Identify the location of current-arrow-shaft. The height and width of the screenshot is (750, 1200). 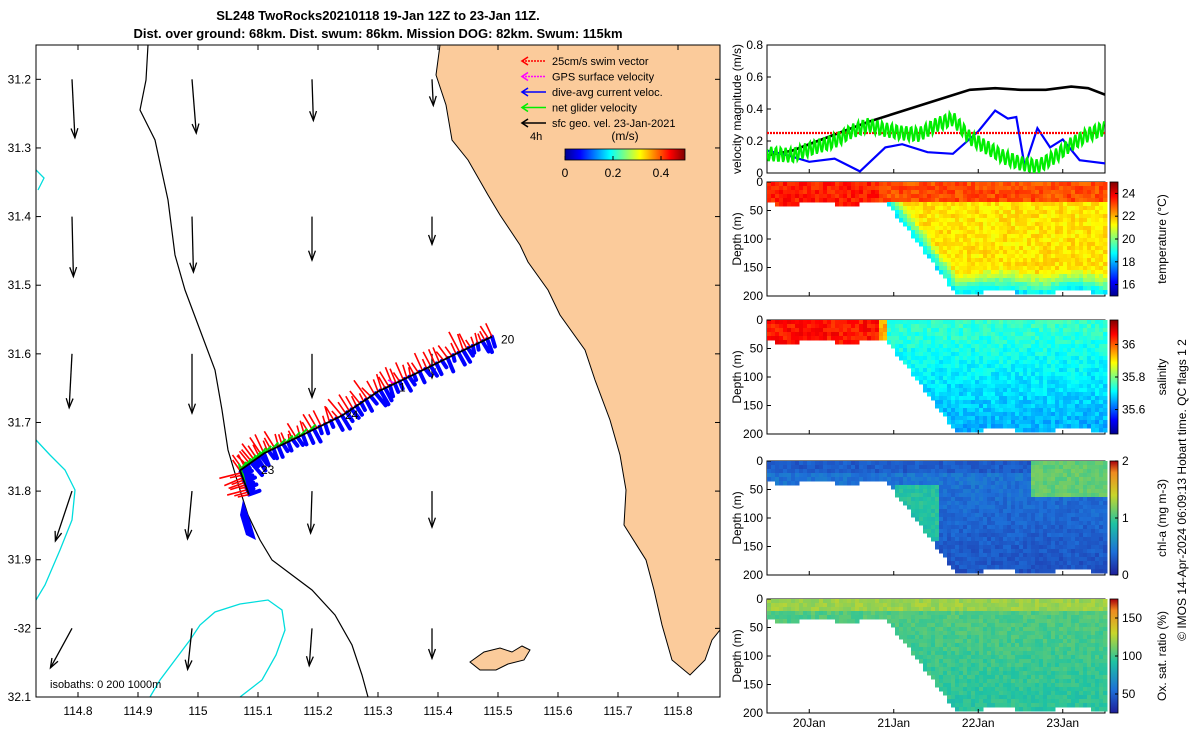
(310, 647).